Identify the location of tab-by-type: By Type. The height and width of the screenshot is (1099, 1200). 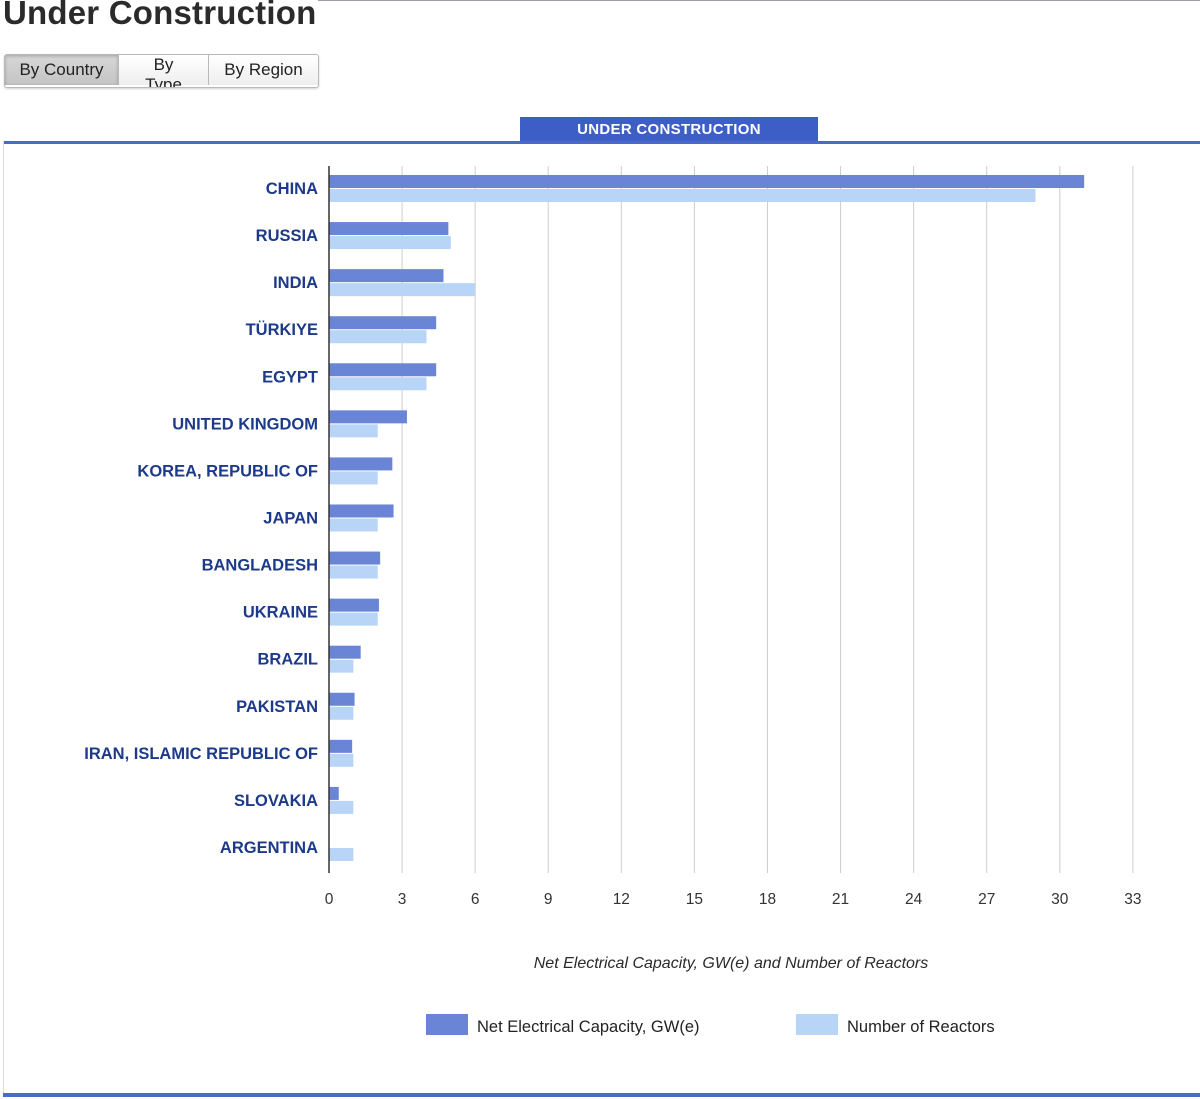
(164, 71).